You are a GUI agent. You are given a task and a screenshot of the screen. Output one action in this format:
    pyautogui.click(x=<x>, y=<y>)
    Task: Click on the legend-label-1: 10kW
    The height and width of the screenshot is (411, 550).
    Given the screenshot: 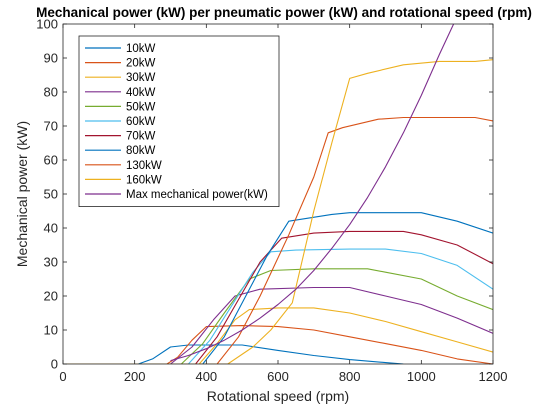 What is the action you would take?
    pyautogui.click(x=141, y=49)
    